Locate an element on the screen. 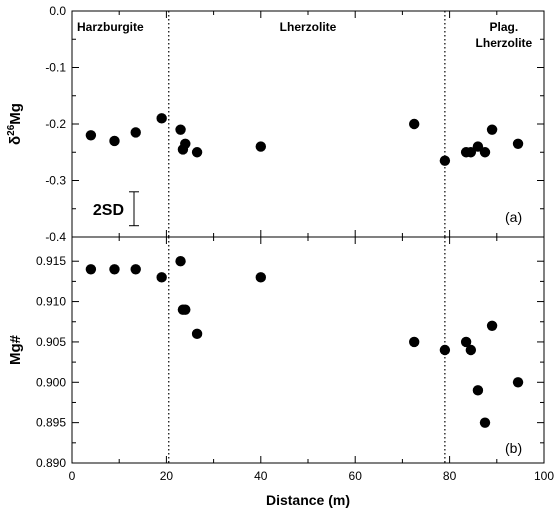 The height and width of the screenshot is (515, 557). y-tick-label: -0.3 is located at coordinates (55, 181).